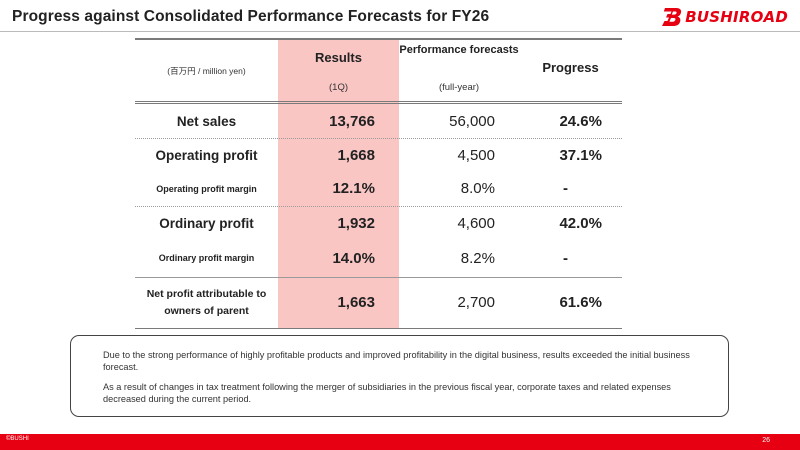 This screenshot has width=800, height=450. Describe the element at coordinates (400, 442) in the screenshot. I see `footer-bar: ©BUSHI 26` at that location.